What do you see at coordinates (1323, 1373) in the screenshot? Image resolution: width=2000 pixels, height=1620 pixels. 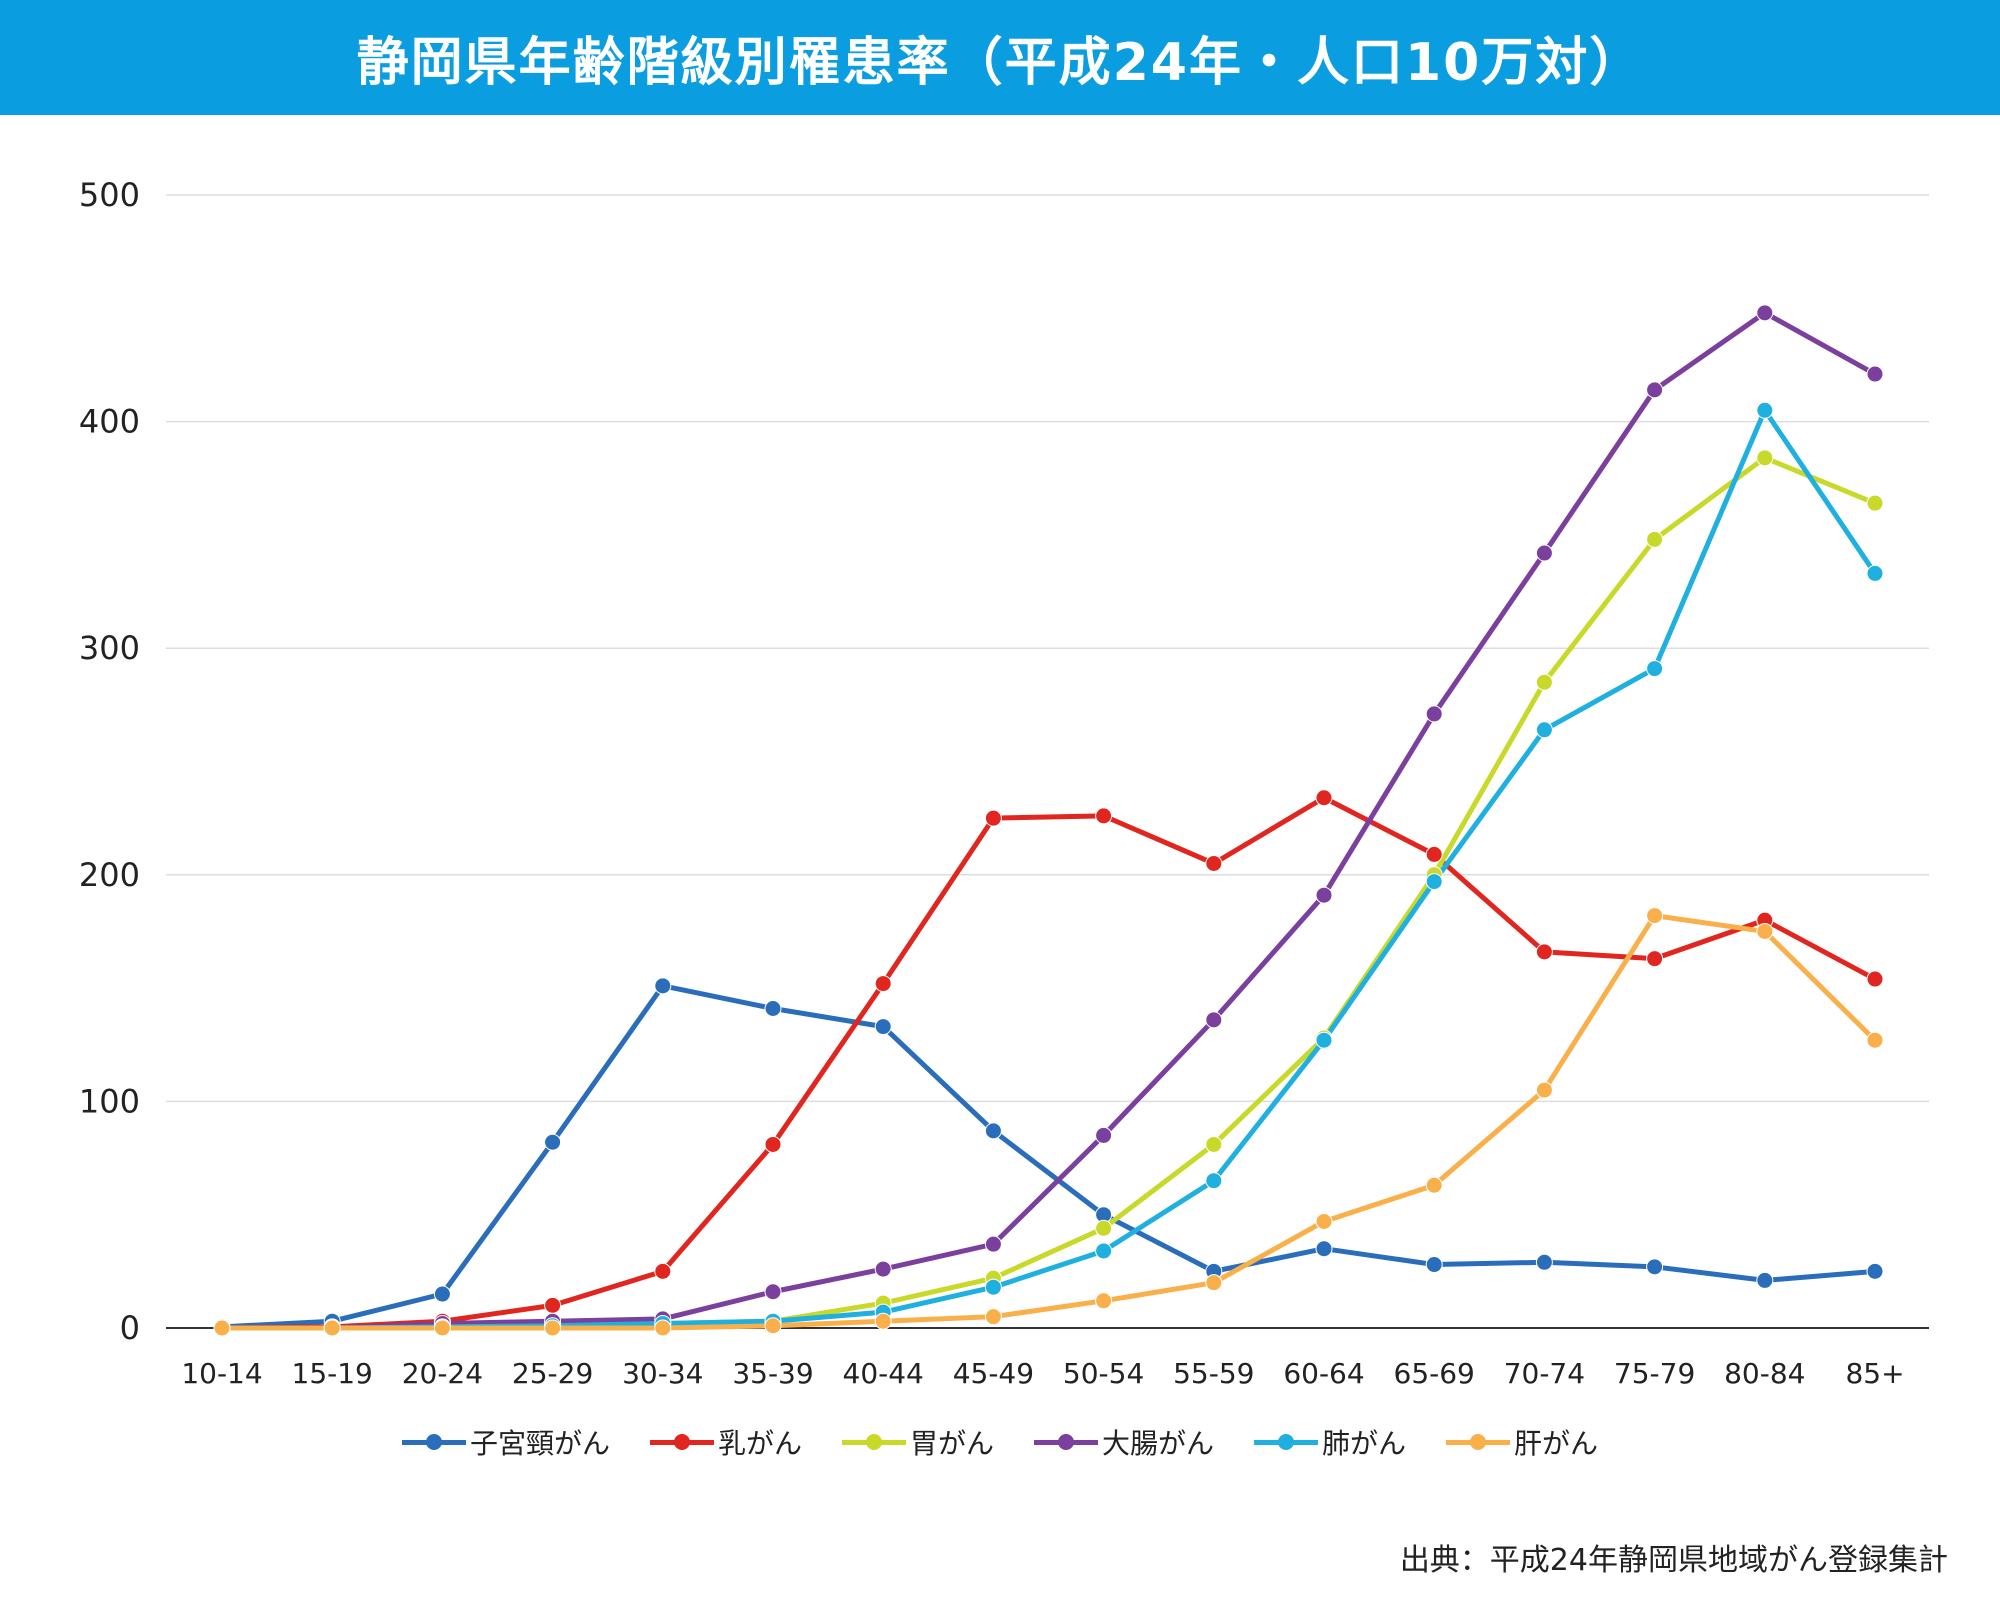 I see `x-tick-label: 60-64` at bounding box center [1323, 1373].